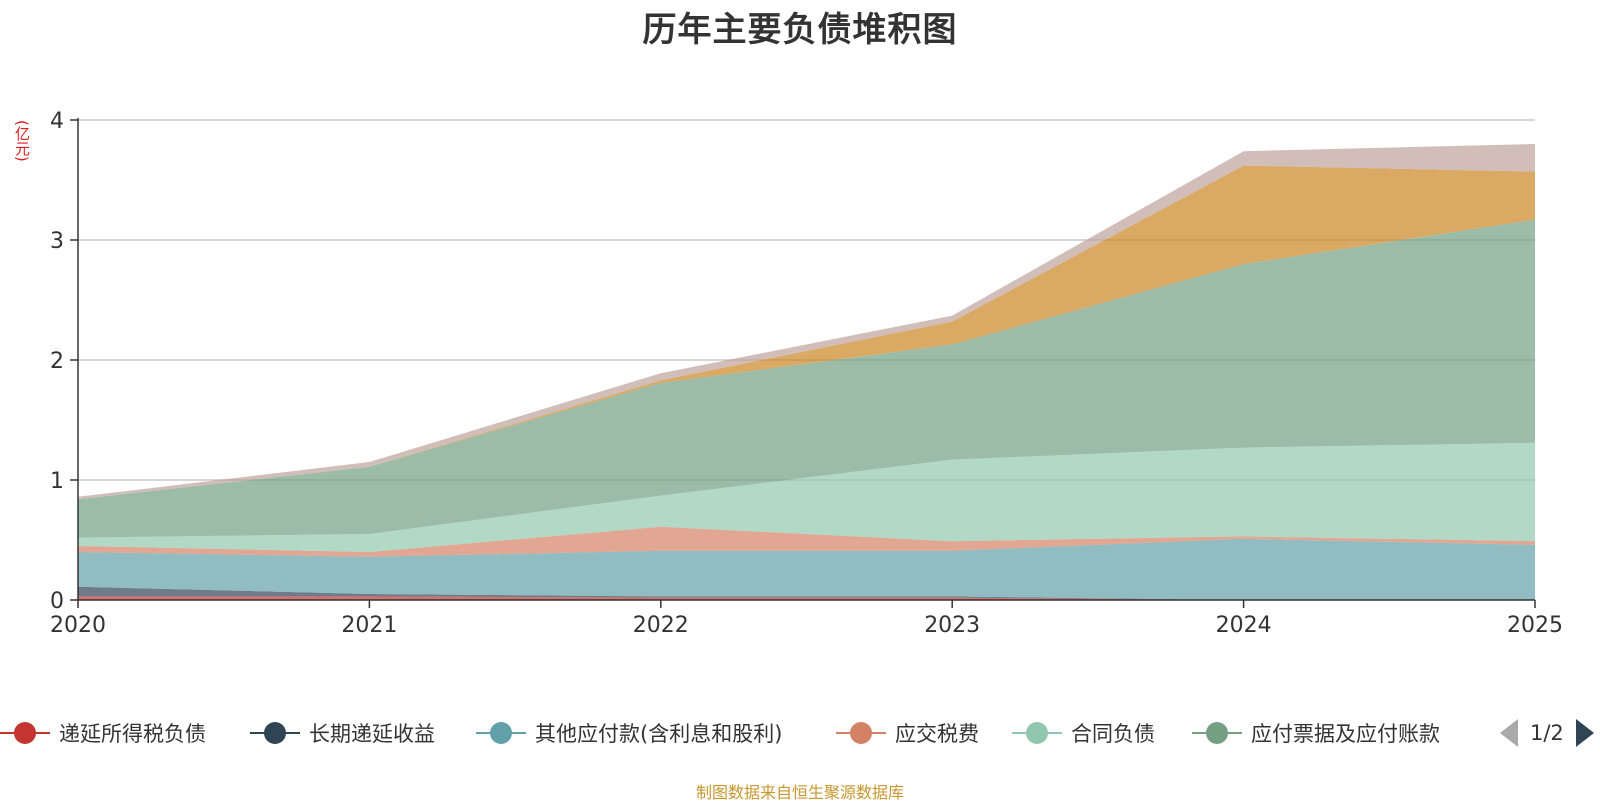  I want to click on legend-pager: 1/2, so click(1547, 733).